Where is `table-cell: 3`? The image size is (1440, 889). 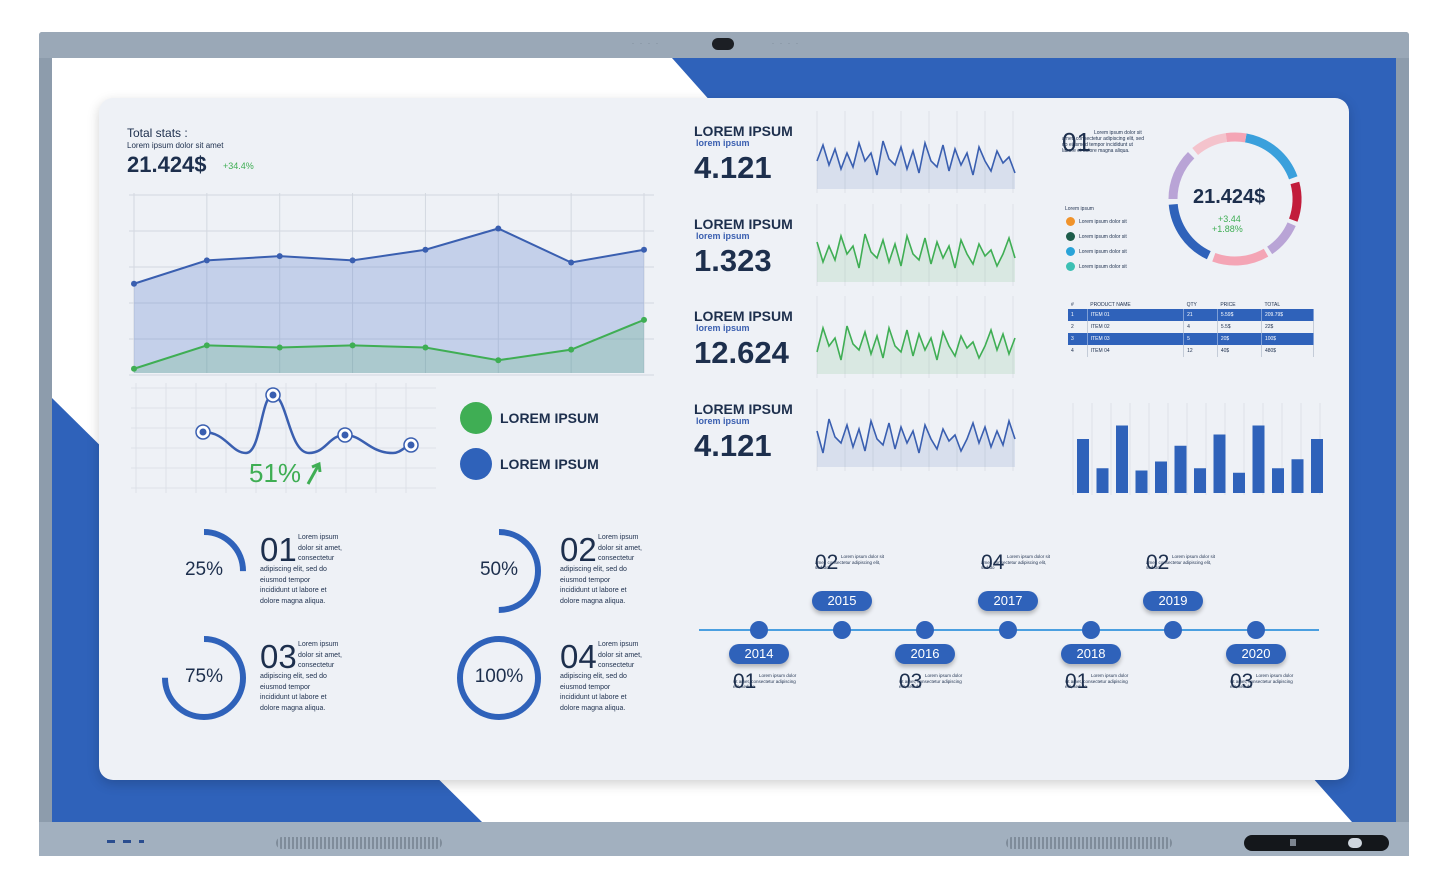 table-cell: 3 is located at coordinates (1078, 339).